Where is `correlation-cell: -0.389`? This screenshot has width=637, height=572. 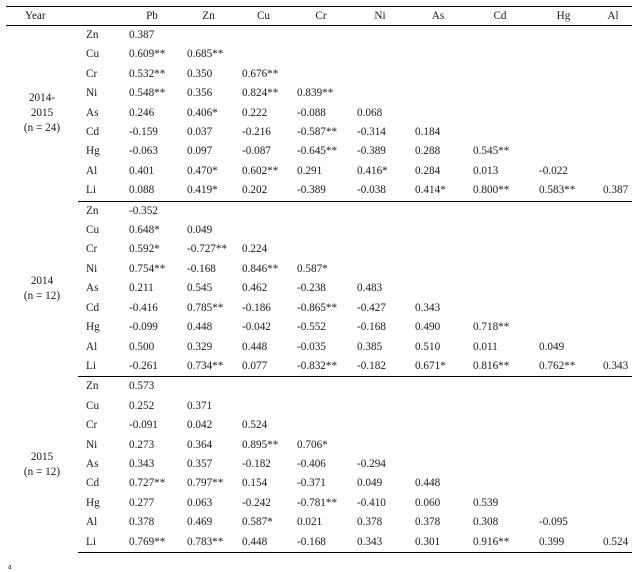 correlation-cell: -0.389 is located at coordinates (321, 191).